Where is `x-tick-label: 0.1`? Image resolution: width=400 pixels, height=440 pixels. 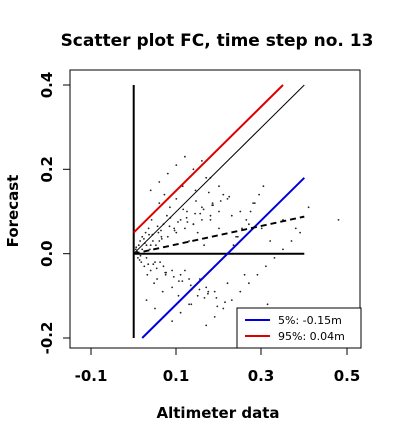 x-tick-label: 0.1 is located at coordinates (176, 376).